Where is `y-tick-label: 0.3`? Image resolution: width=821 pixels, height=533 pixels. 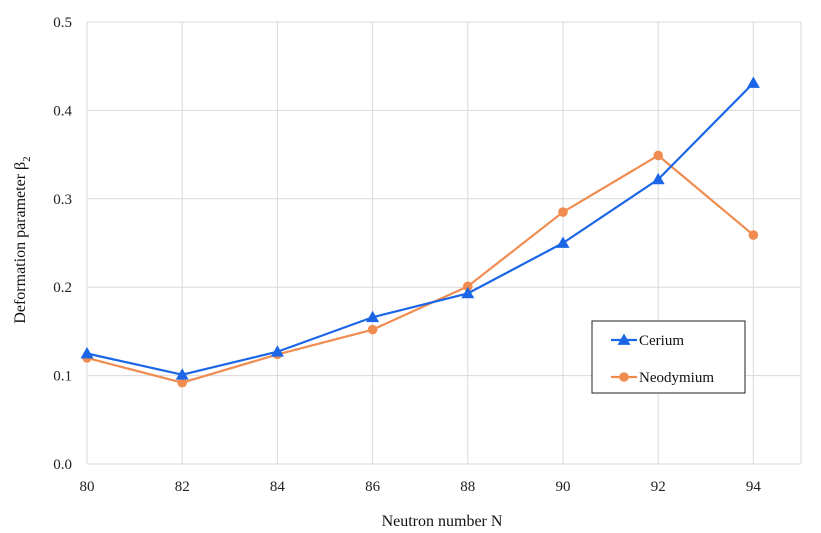
y-tick-label: 0.3 is located at coordinates (62, 200).